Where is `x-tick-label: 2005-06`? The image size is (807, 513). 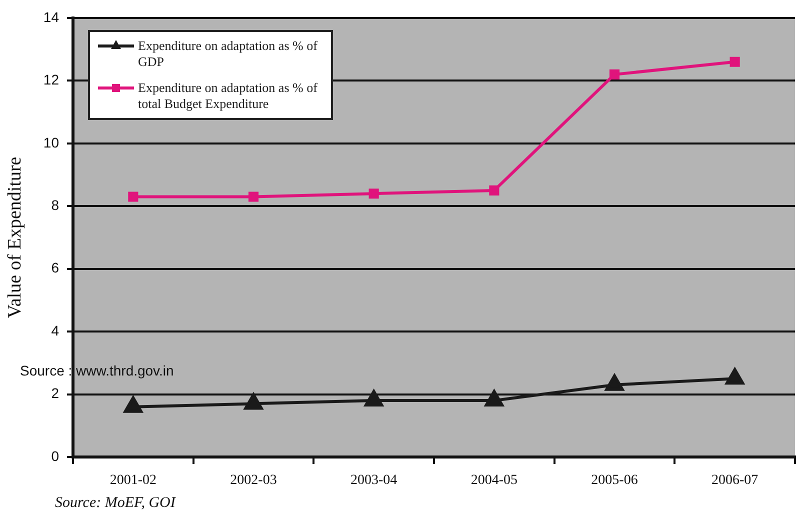 x-tick-label: 2005-06 is located at coordinates (614, 480).